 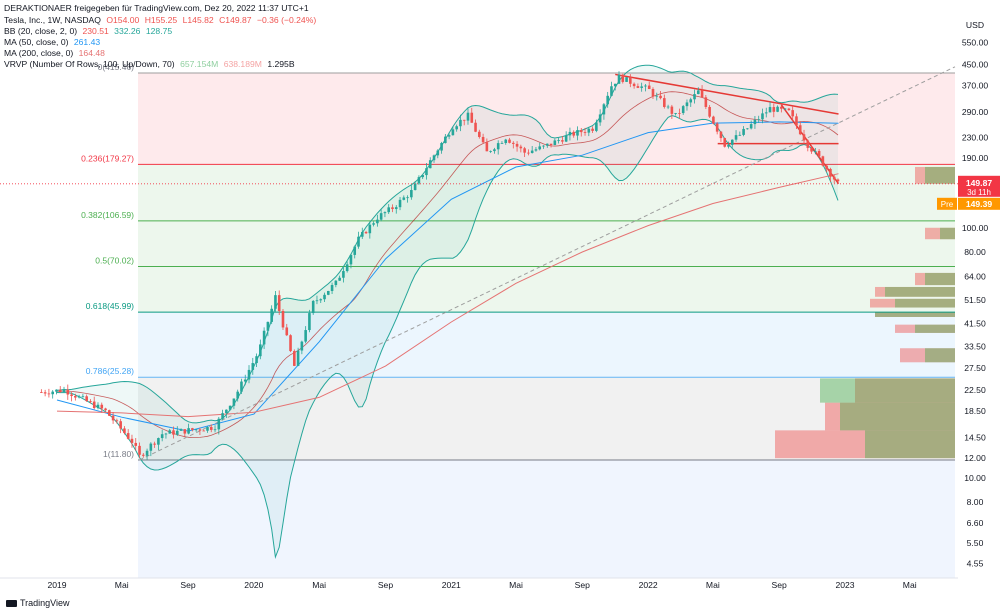 What do you see at coordinates (52, 20) in the screenshot?
I see `symbol-label: Tesla, Inc., 1W, NASDAQ` at bounding box center [52, 20].